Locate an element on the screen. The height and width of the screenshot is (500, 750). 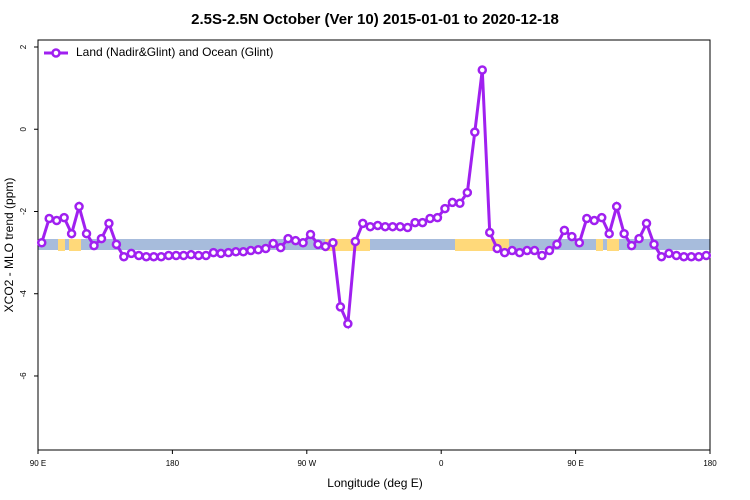
y-tick-label: -2 is located at coordinates (23, 211).